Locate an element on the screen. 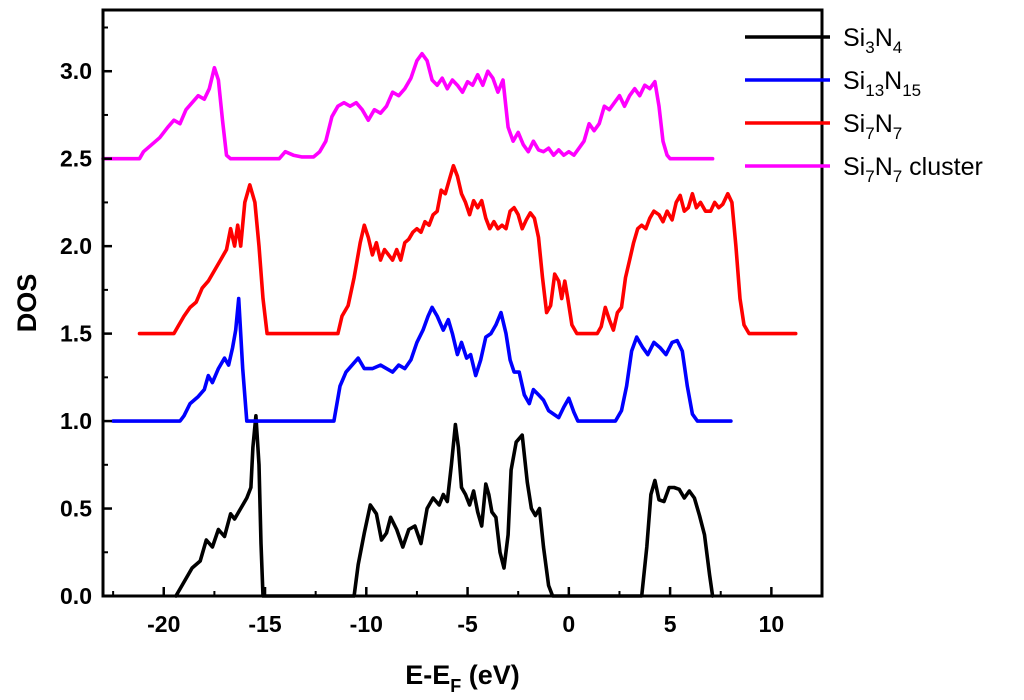  y-axis-title: DOS is located at coordinates (27, 303).